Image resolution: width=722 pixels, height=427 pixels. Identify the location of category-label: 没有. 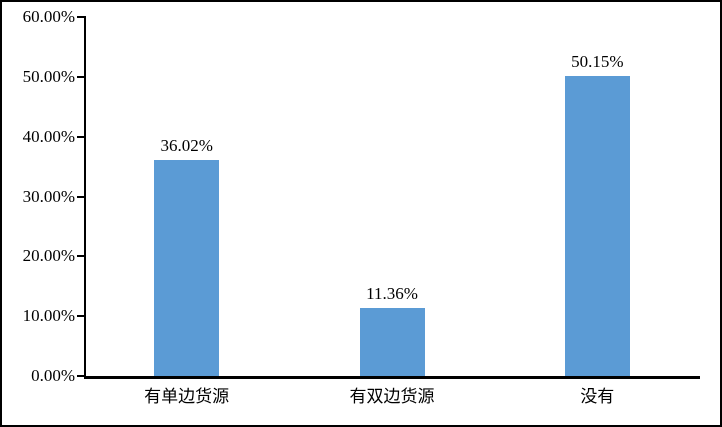
(597, 396).